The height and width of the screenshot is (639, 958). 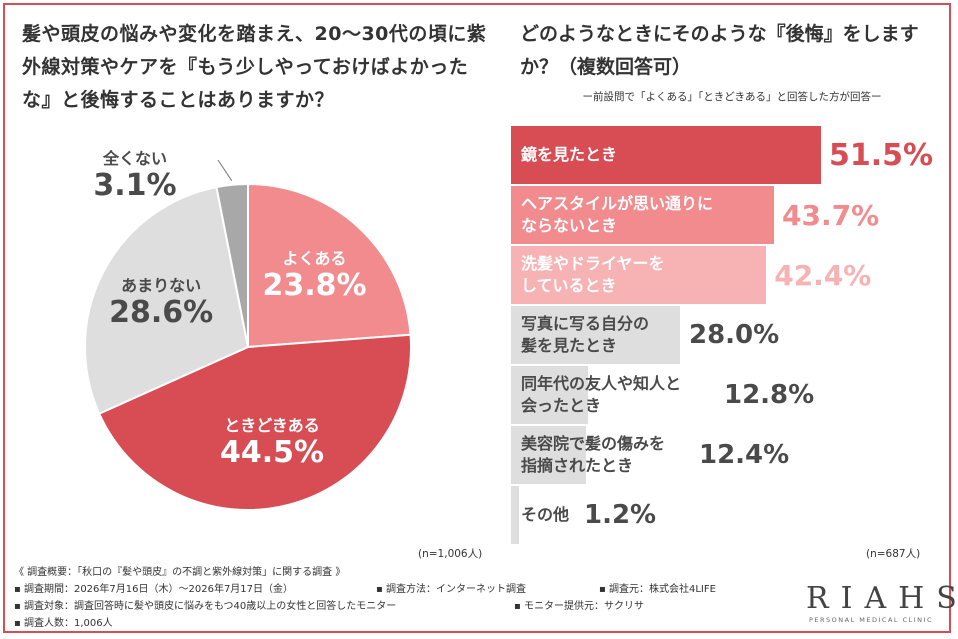 I want to click on pie-label-1: よくある 23.8%, so click(x=314, y=274).